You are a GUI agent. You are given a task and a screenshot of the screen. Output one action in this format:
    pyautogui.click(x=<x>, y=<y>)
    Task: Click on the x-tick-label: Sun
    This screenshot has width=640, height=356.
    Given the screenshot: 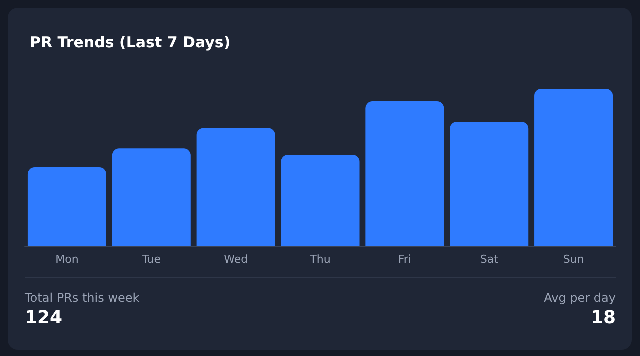 What is the action you would take?
    pyautogui.click(x=573, y=259)
    